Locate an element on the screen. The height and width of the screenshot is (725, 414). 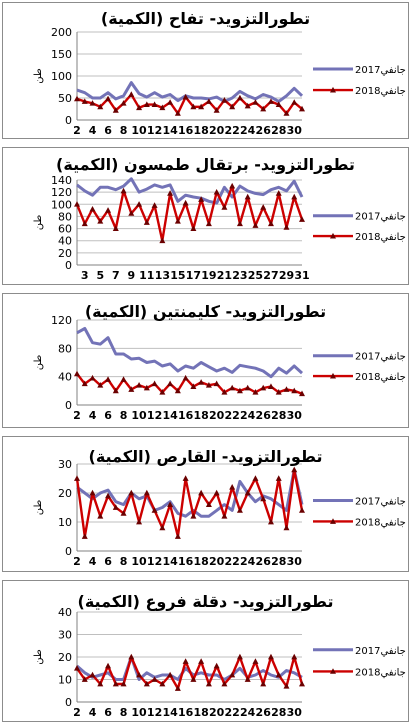
x-tick-label: 27 is located at coordinates (270, 275).